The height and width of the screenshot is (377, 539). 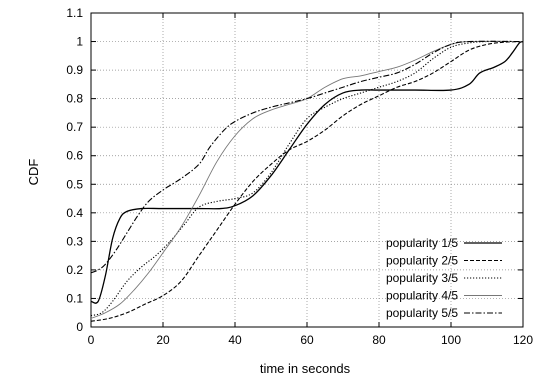 I want to click on y-tick-label: 0.3, so click(x=74, y=241).